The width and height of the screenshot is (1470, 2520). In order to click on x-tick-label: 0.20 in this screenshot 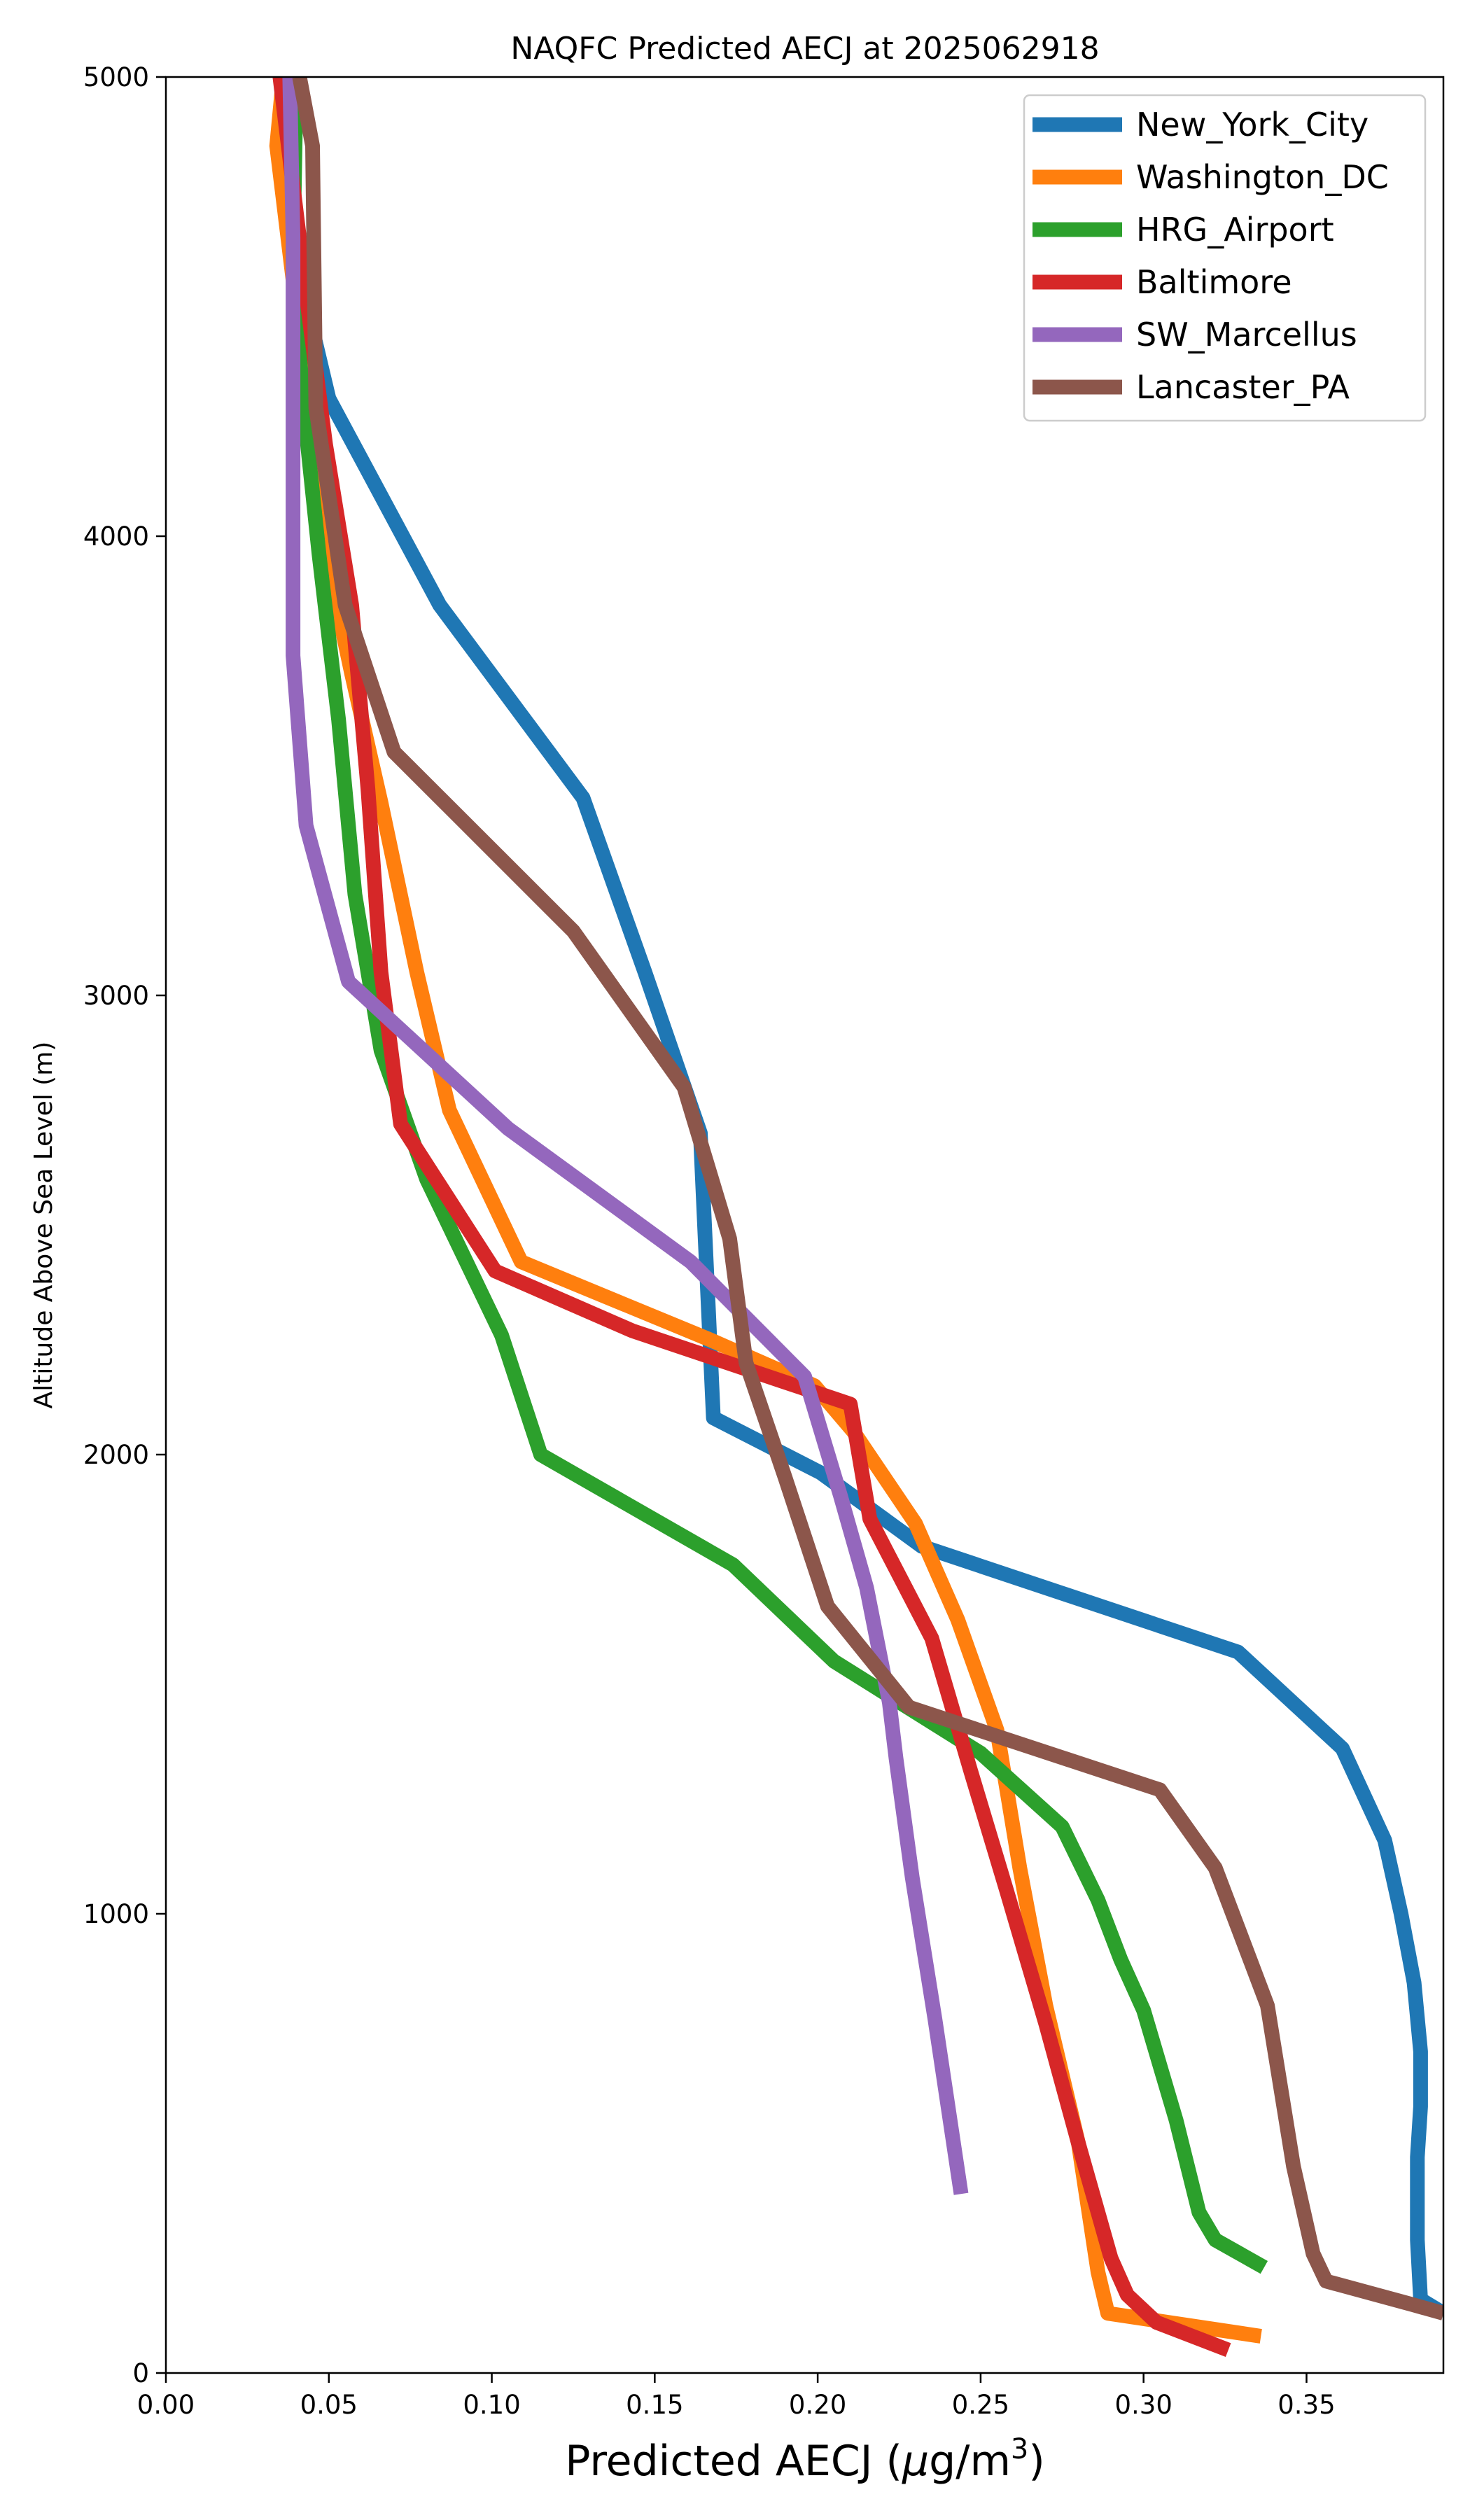, I will do `click(817, 2405)`.